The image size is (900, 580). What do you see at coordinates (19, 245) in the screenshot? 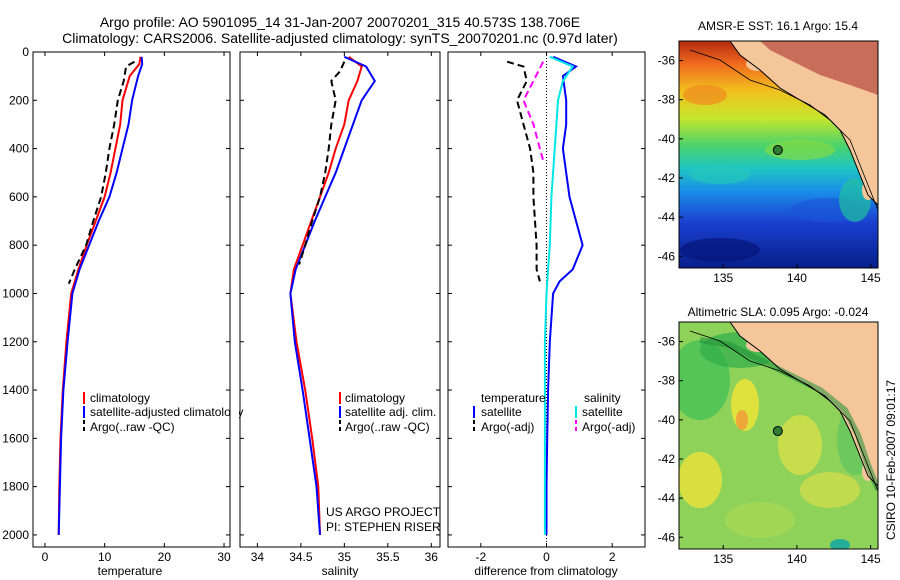
I see `y-tick-label: 800` at bounding box center [19, 245].